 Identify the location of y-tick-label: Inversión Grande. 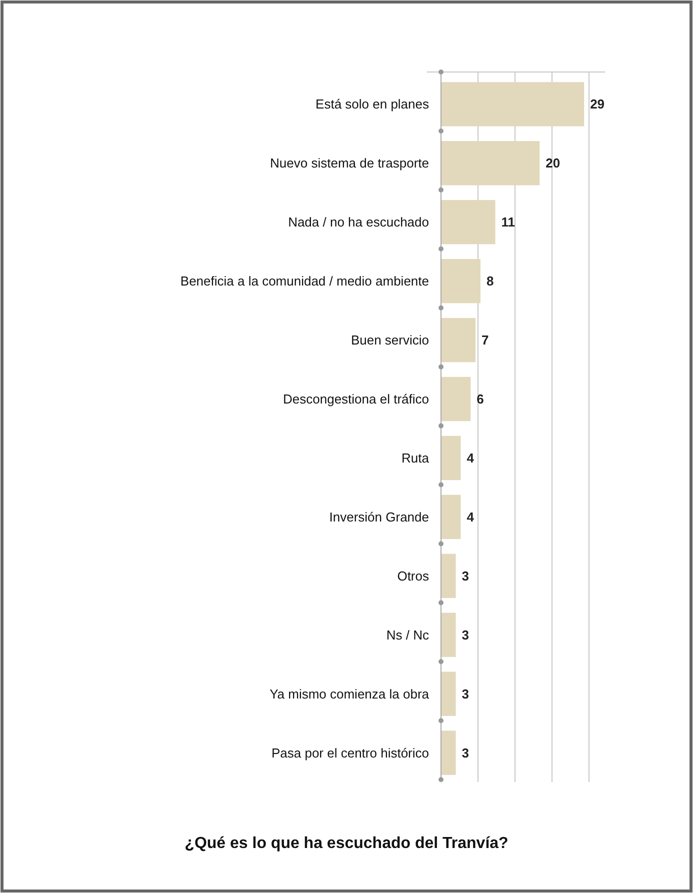
(379, 517).